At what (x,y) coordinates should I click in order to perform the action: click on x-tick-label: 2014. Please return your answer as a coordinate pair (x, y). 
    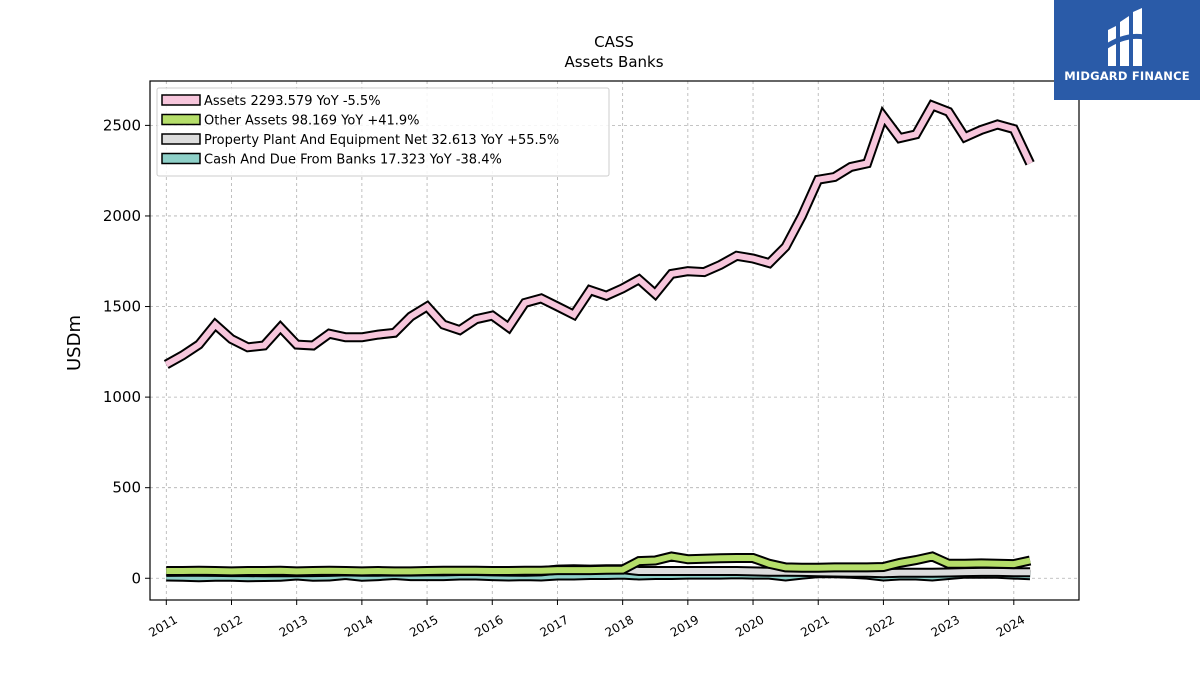
    Looking at the image, I should click on (358, 625).